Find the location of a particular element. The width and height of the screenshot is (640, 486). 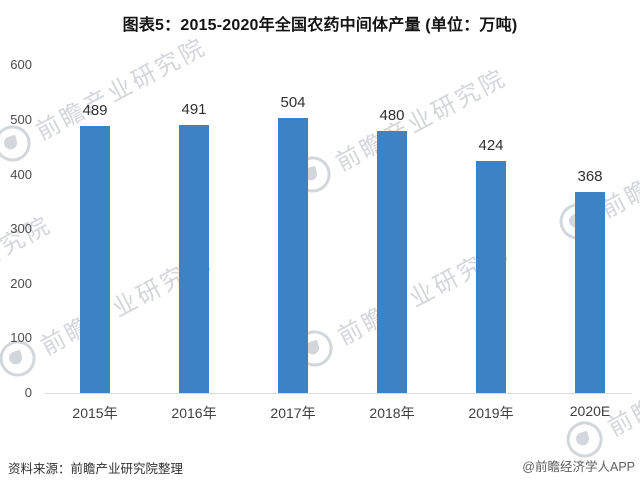

x-axis-label: 2019年 is located at coordinates (491, 413).